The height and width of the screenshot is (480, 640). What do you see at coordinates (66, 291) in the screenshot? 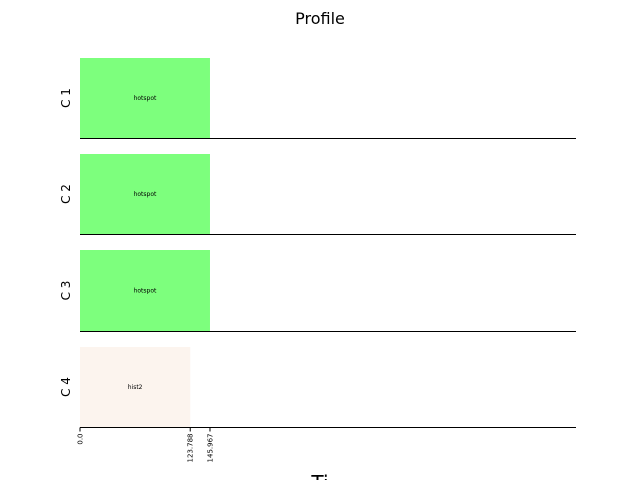
I see `row-label: C 3` at bounding box center [66, 291].